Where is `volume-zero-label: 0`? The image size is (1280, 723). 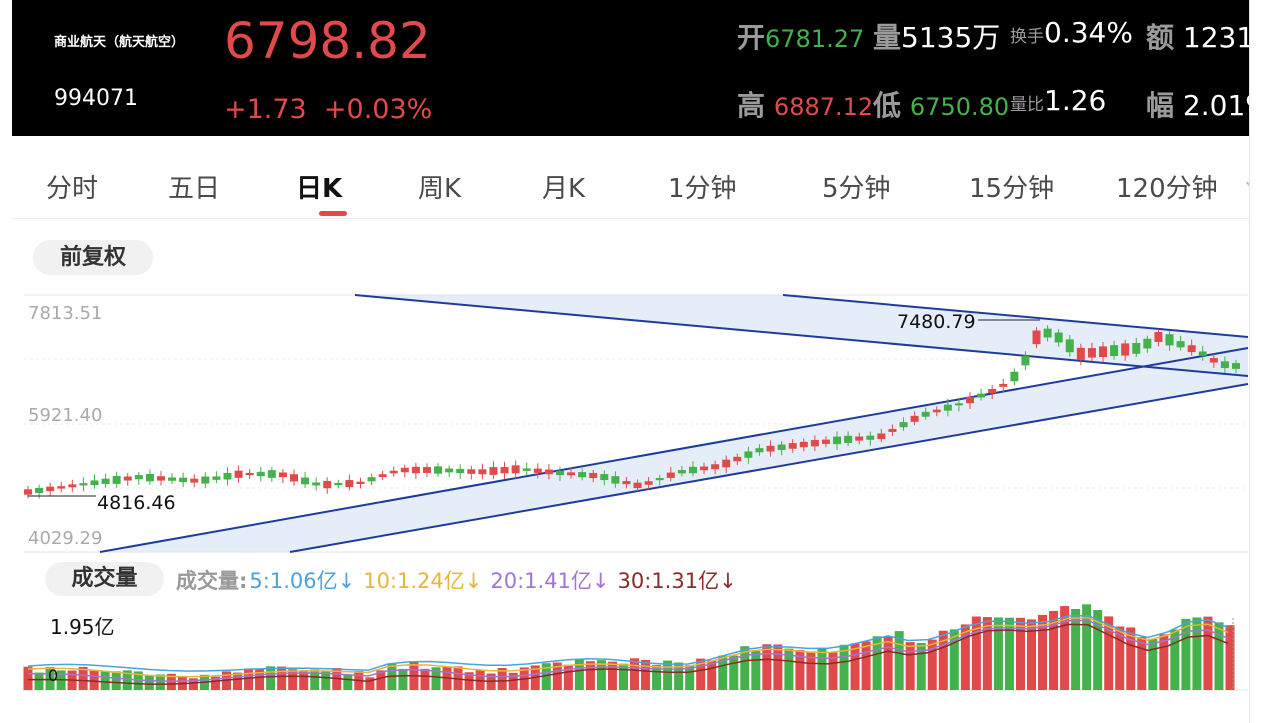
volume-zero-label: 0 is located at coordinates (53, 675).